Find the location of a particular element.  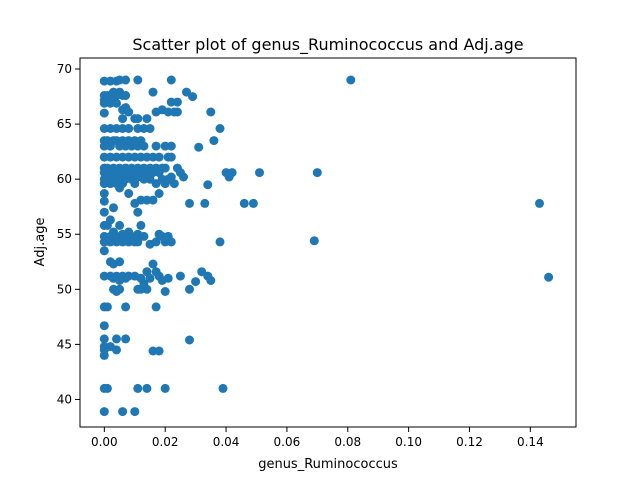

x-tick-label: 0.06 is located at coordinates (287, 442).